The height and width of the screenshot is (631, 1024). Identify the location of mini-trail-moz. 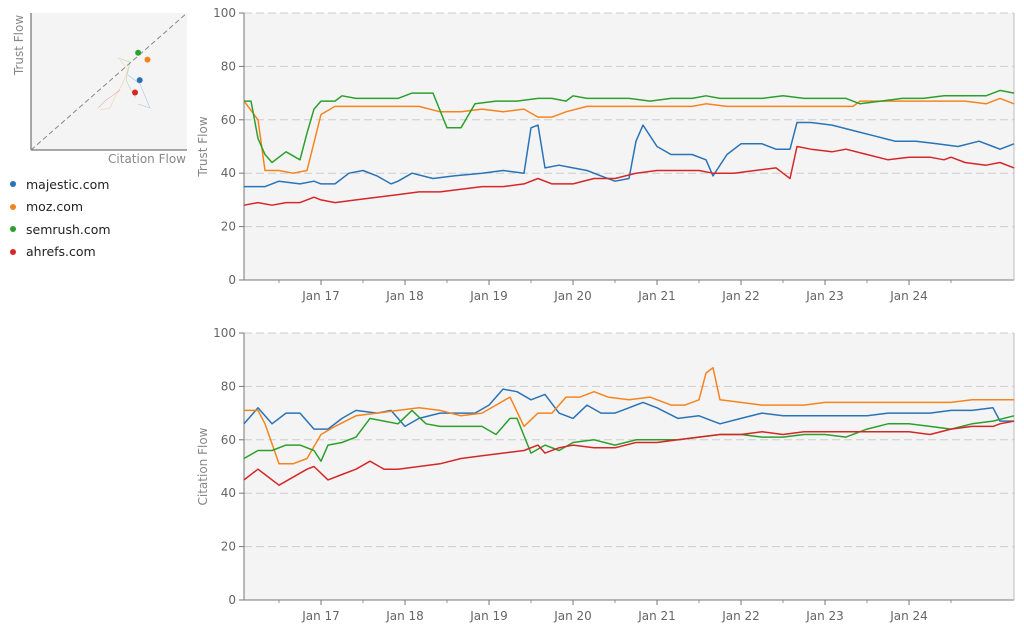
(114, 85).